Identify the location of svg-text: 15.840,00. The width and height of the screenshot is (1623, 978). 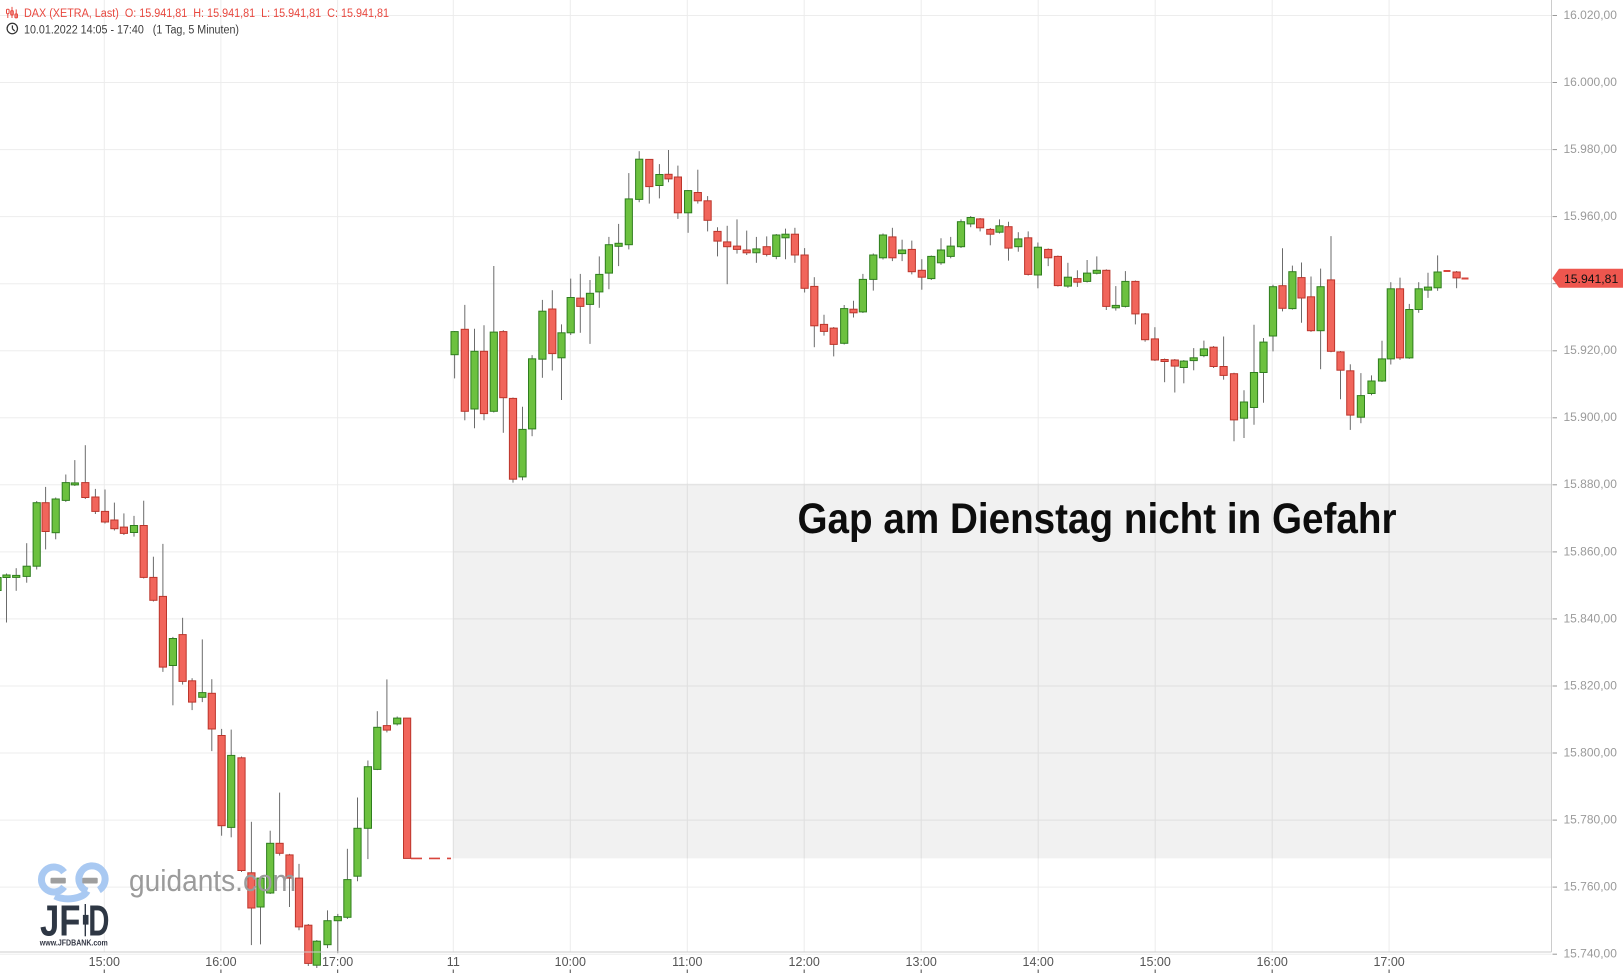
(1591, 618).